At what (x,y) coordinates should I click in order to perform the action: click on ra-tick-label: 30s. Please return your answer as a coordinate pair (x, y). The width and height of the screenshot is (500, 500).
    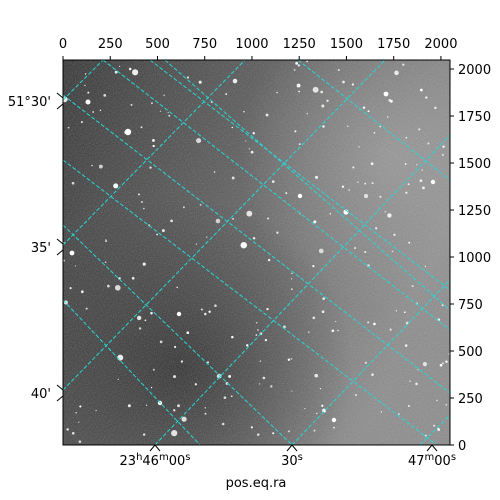
    Looking at the image, I should click on (292, 460).